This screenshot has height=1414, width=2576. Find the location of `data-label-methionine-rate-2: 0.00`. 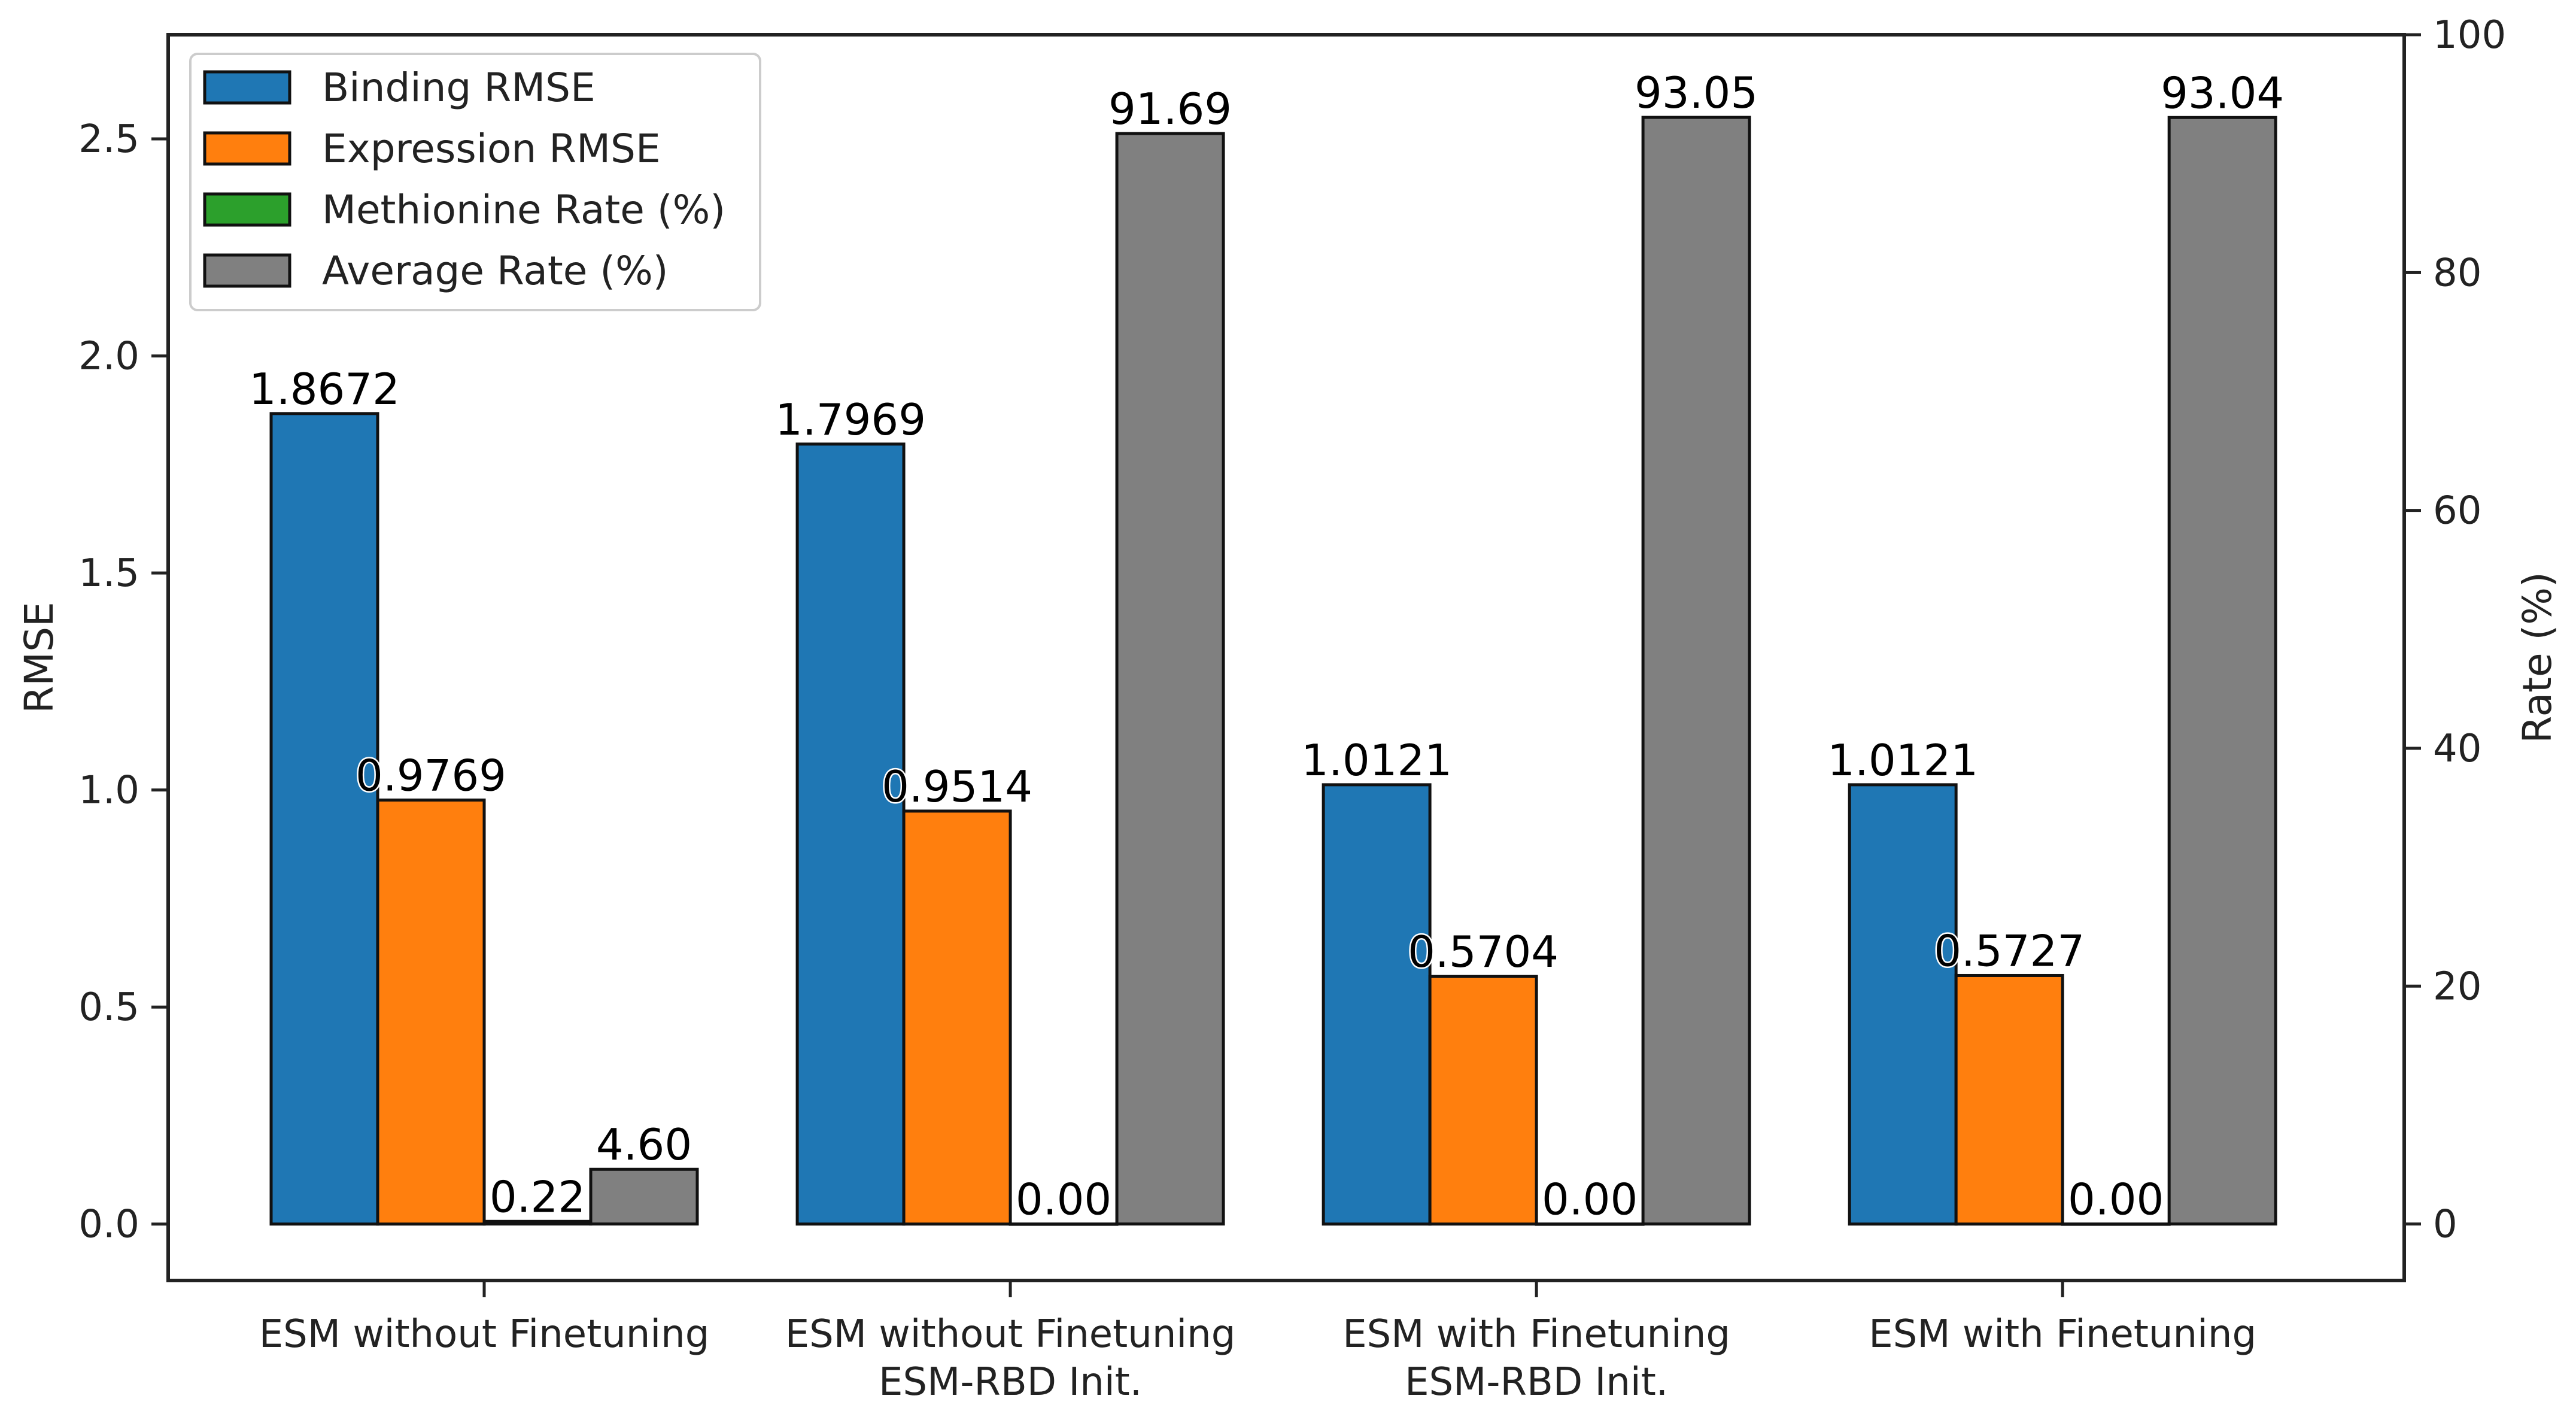

data-label-methionine-rate-2: 0.00 is located at coordinates (1063, 1200).